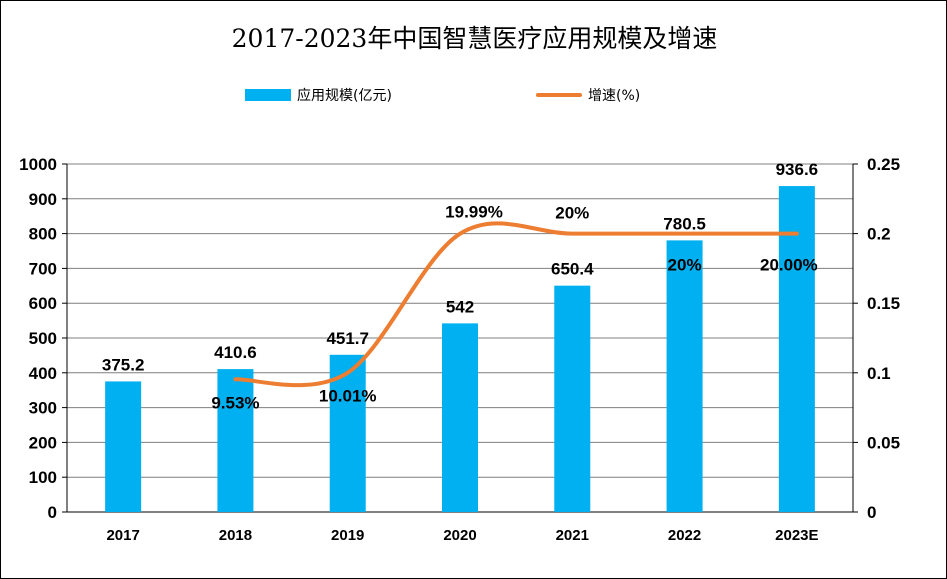 The width and height of the screenshot is (947, 579). I want to click on legend-item-bar-series: 应用规模(亿元), so click(318, 95).